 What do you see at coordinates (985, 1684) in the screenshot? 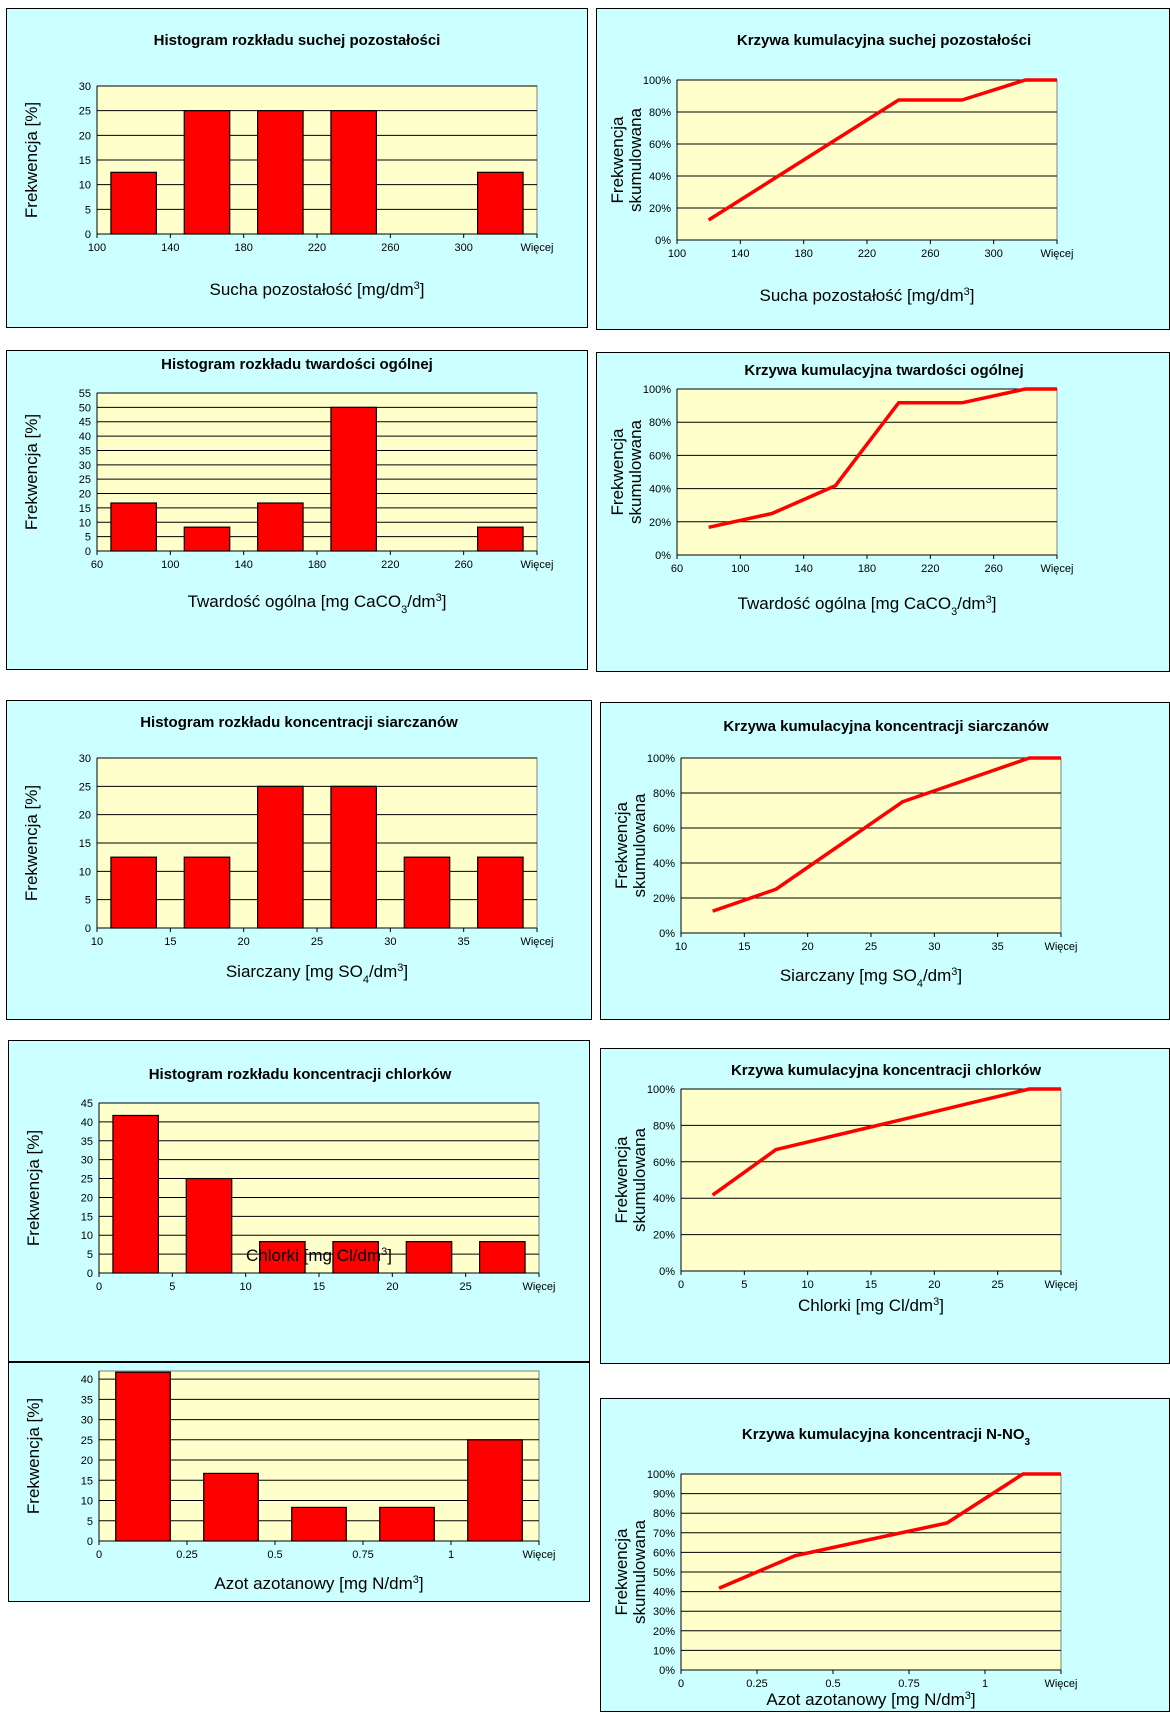
I see `x-tick-label: 1` at bounding box center [985, 1684].